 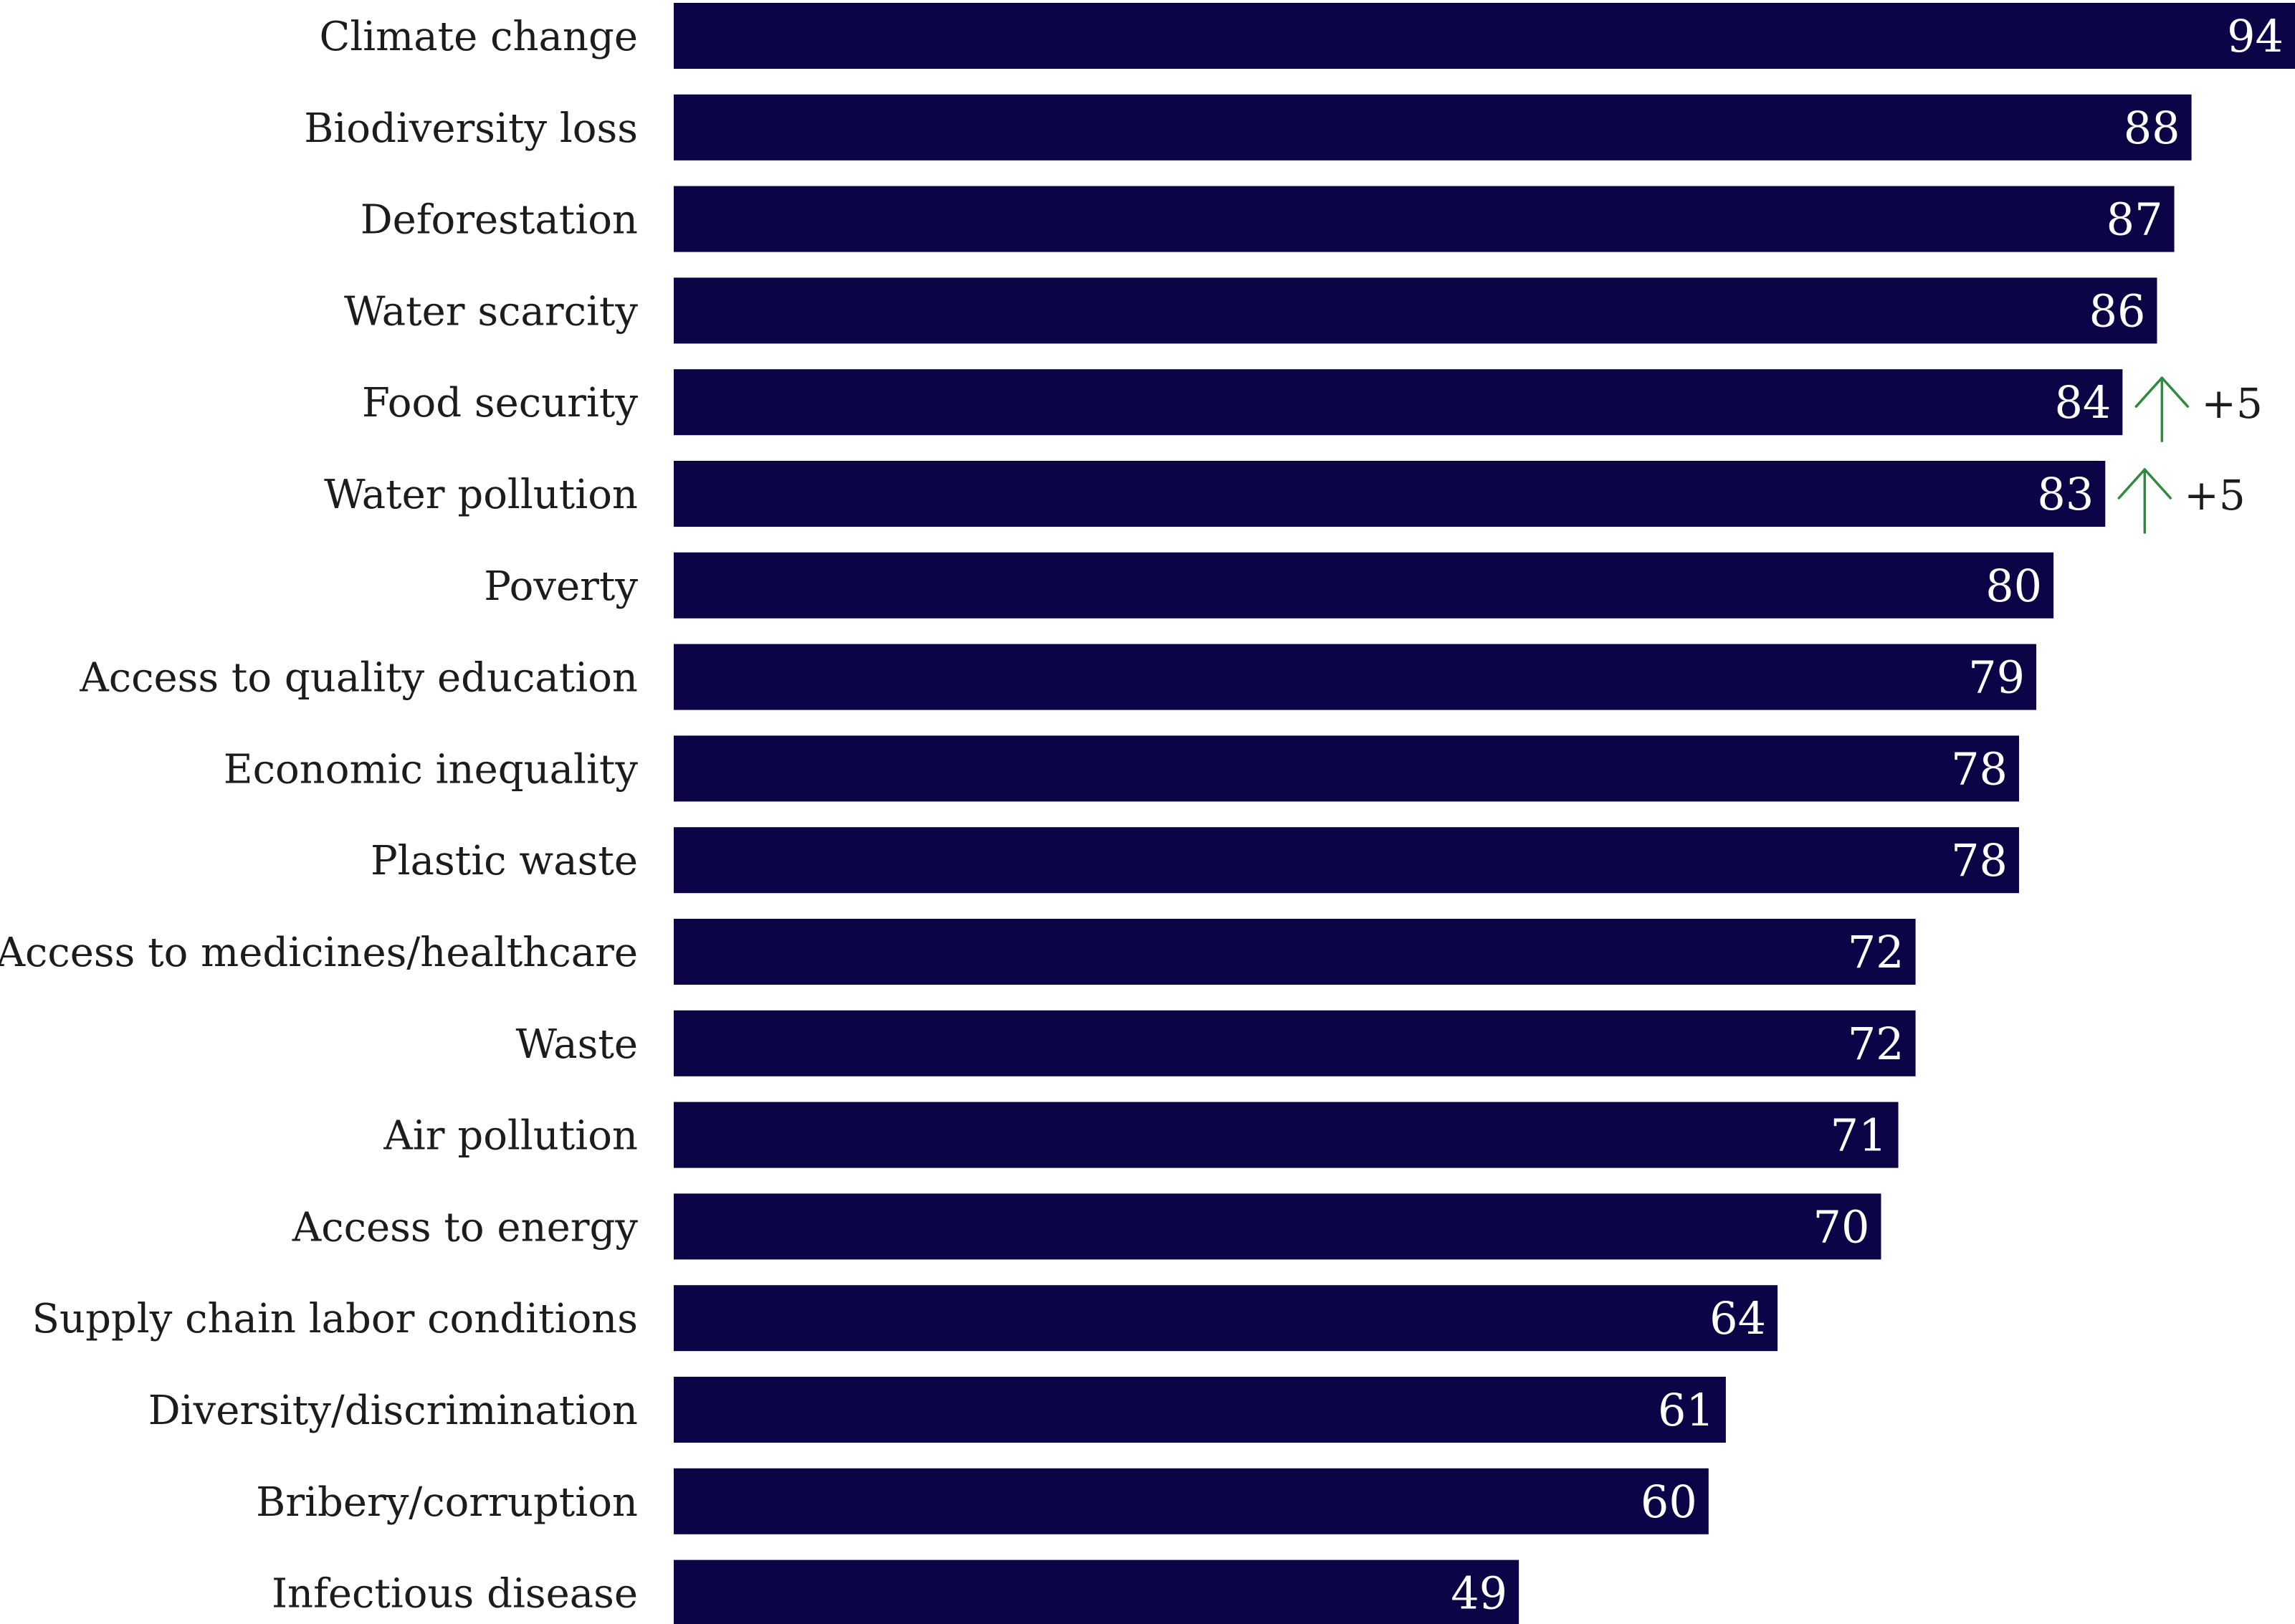 What do you see at coordinates (1479, 1593) in the screenshot?
I see `value-label-infectious-disease: 49` at bounding box center [1479, 1593].